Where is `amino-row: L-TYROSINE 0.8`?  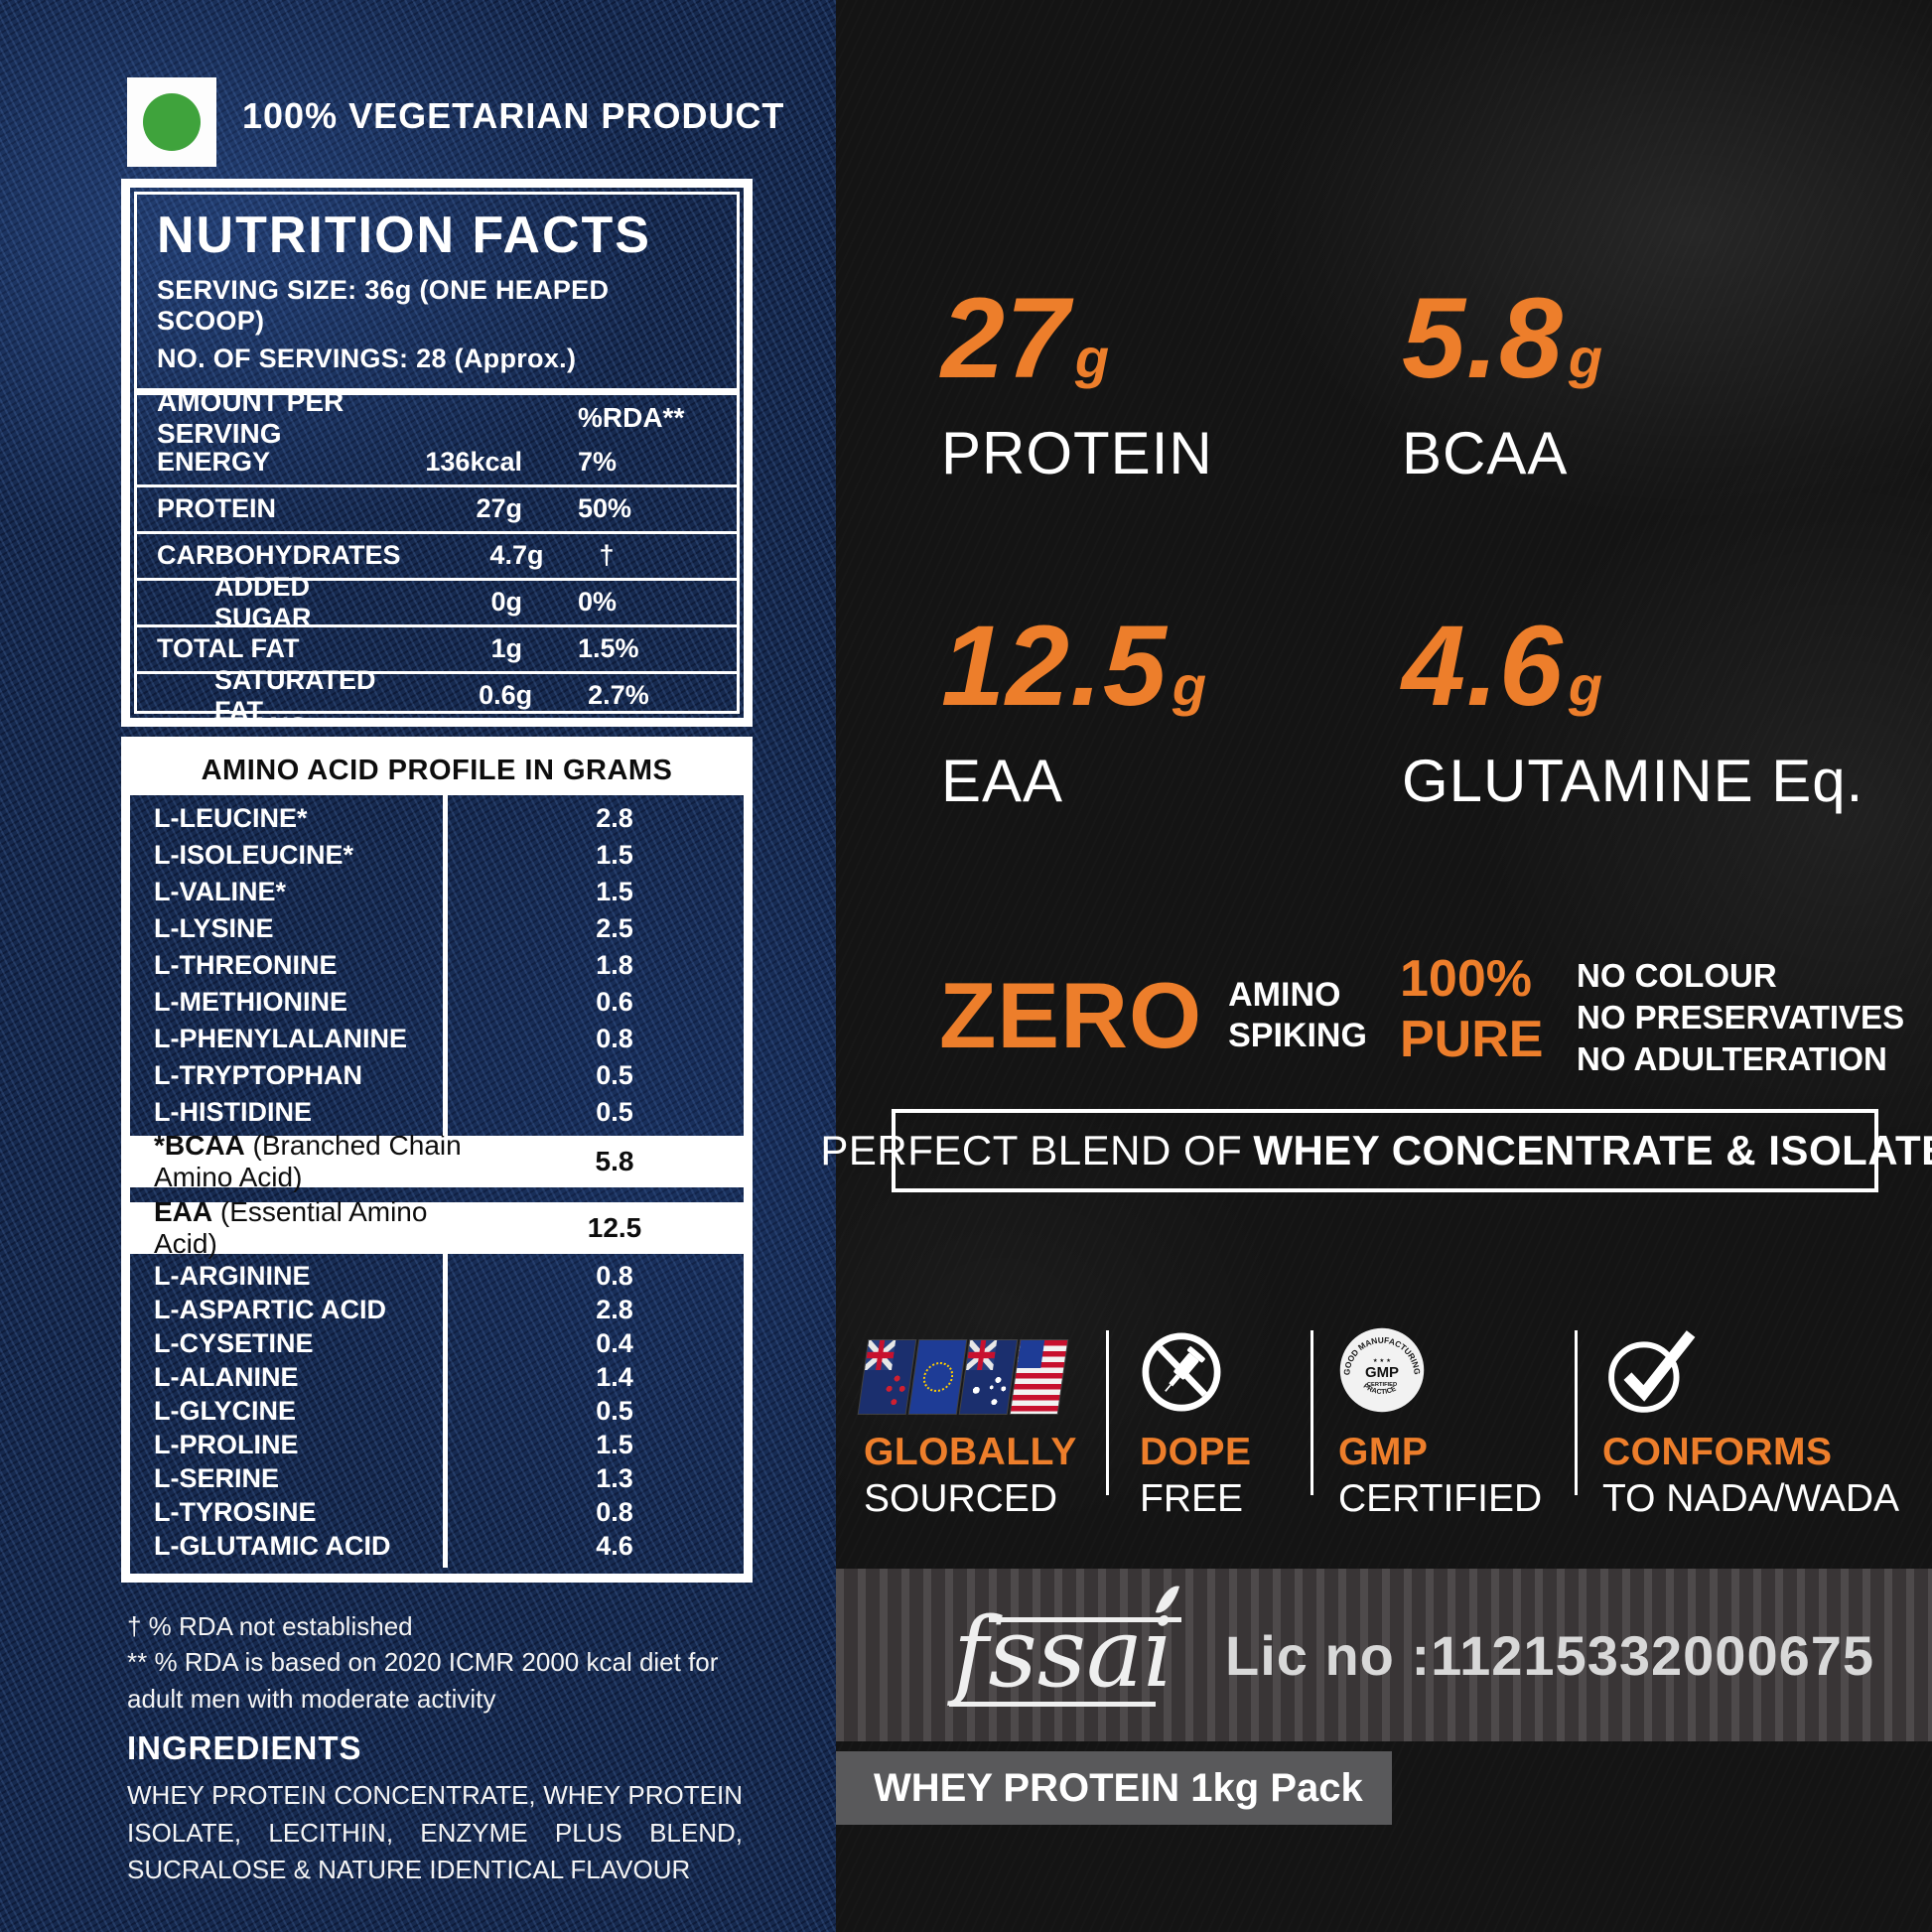 amino-row: L-TYROSINE 0.8 is located at coordinates (437, 1512).